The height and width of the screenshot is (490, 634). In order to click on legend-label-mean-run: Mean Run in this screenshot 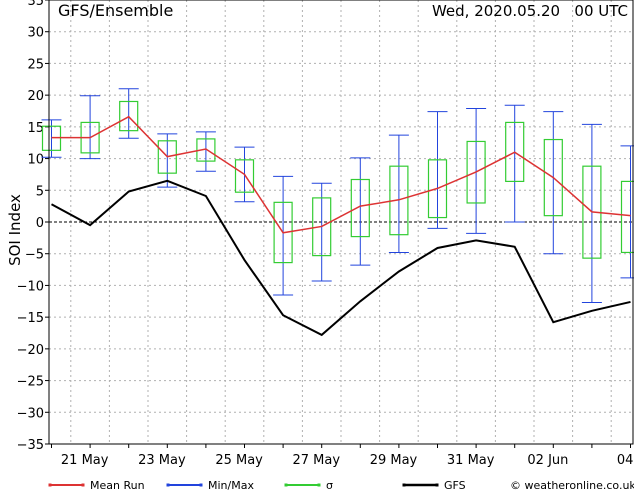, I will do `click(117, 484)`.